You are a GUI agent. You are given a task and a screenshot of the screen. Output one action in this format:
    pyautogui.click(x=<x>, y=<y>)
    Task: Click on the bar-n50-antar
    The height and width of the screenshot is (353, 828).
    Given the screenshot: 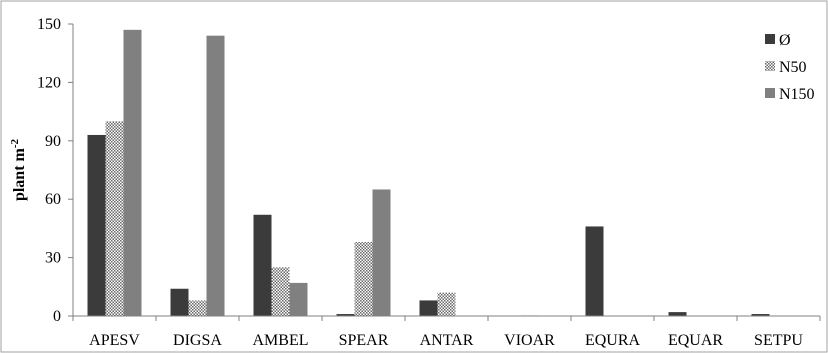 What is the action you would take?
    pyautogui.click(x=446, y=304)
    